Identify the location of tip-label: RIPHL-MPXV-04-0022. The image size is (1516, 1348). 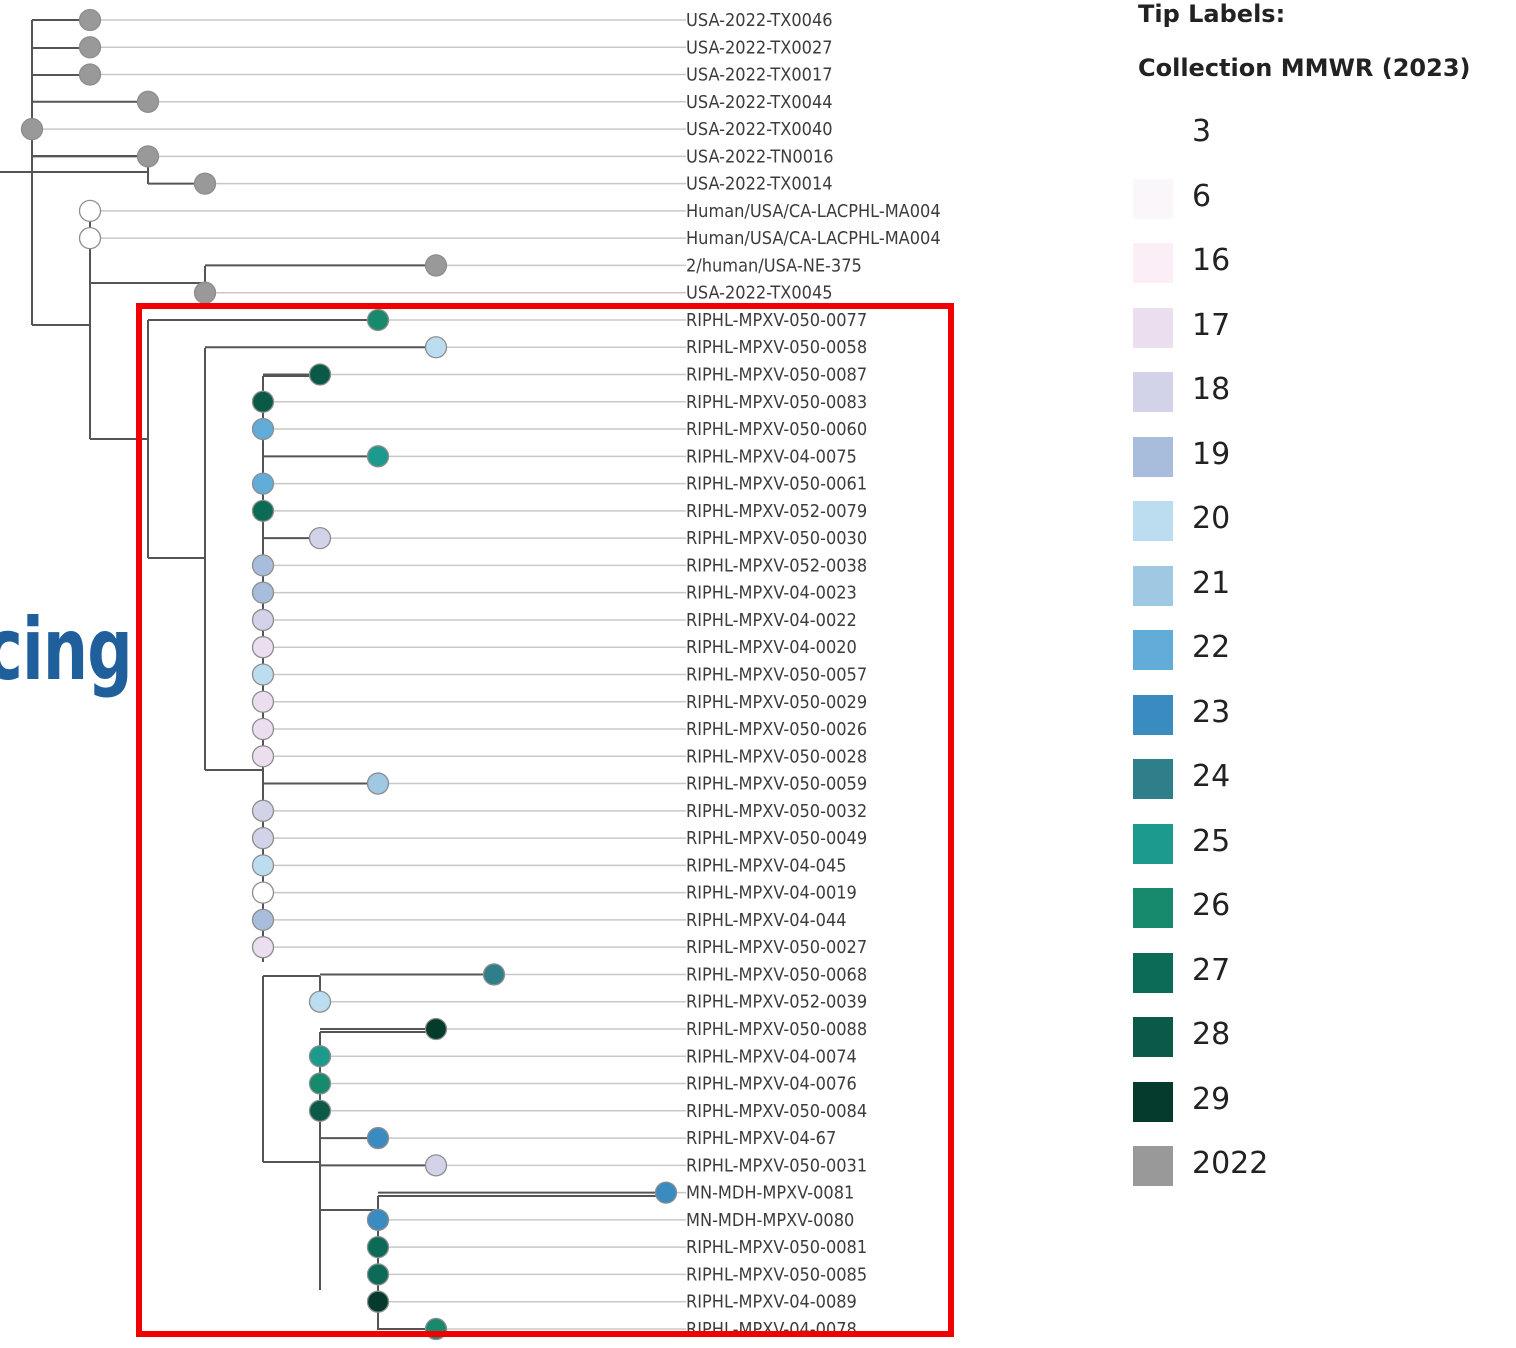
(771, 620).